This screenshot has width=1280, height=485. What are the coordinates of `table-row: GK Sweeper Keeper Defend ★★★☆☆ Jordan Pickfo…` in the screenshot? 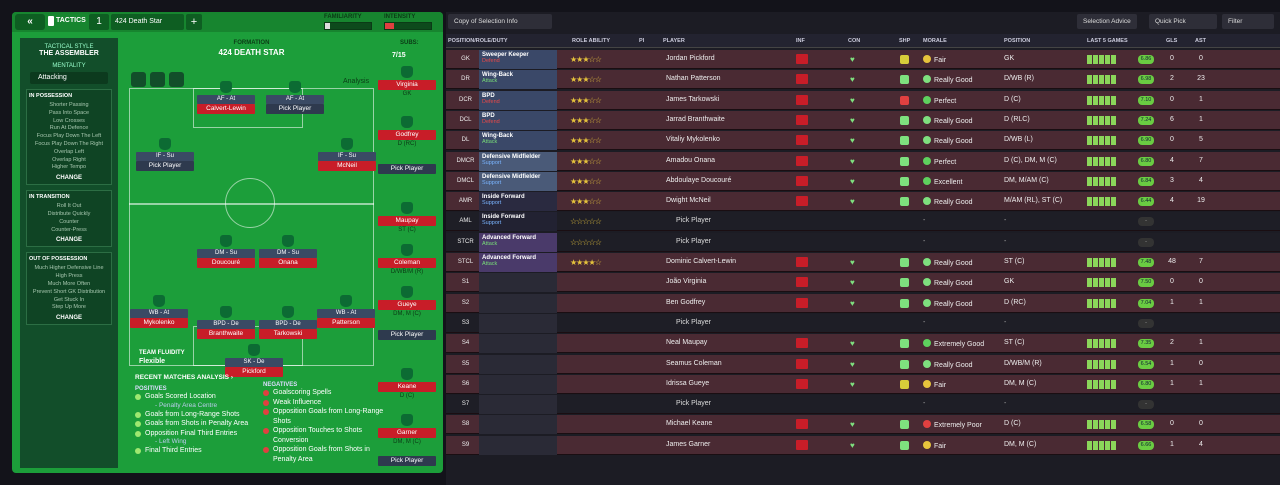 It's located at (863, 59).